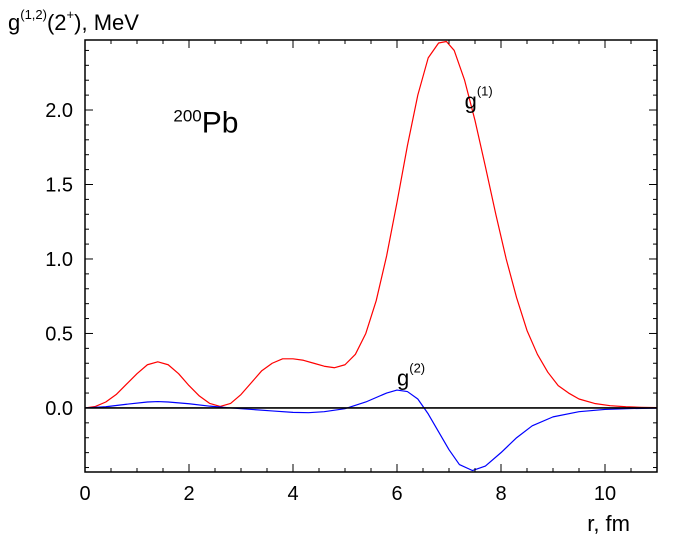  What do you see at coordinates (485, 91) in the screenshot?
I see `annotation-g1-label-sup: (1)` at bounding box center [485, 91].